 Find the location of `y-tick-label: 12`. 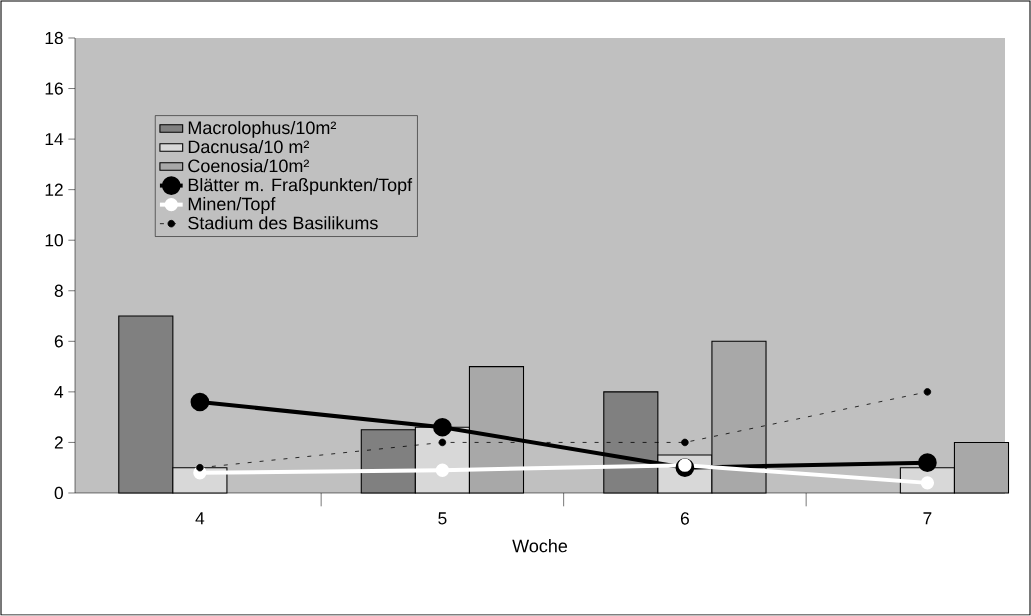

y-tick-label: 12 is located at coordinates (54, 189).